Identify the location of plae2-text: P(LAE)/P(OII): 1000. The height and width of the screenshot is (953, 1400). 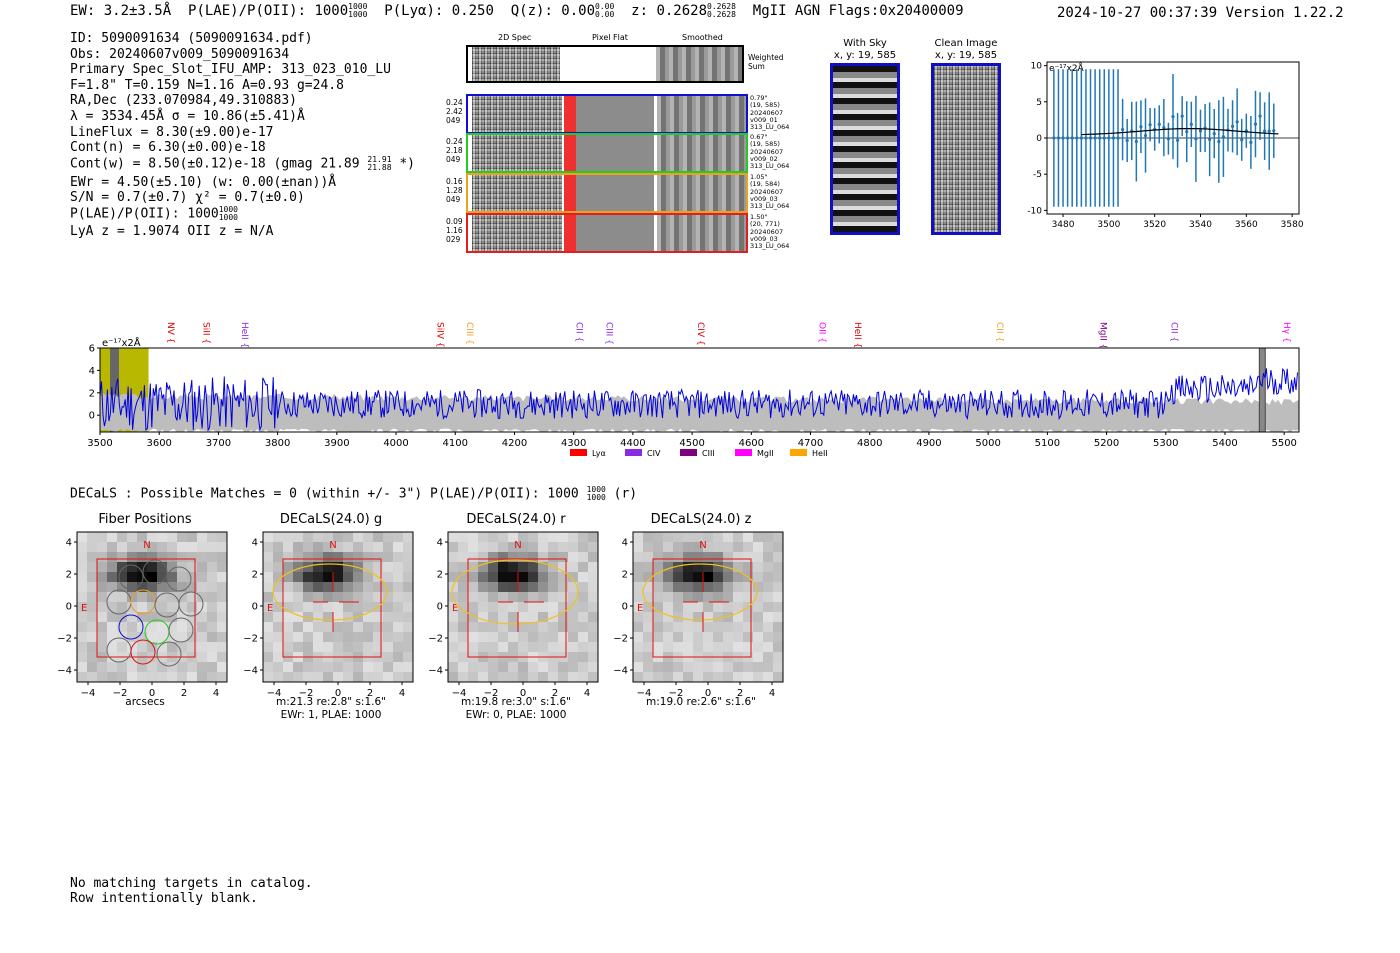
(144, 214).